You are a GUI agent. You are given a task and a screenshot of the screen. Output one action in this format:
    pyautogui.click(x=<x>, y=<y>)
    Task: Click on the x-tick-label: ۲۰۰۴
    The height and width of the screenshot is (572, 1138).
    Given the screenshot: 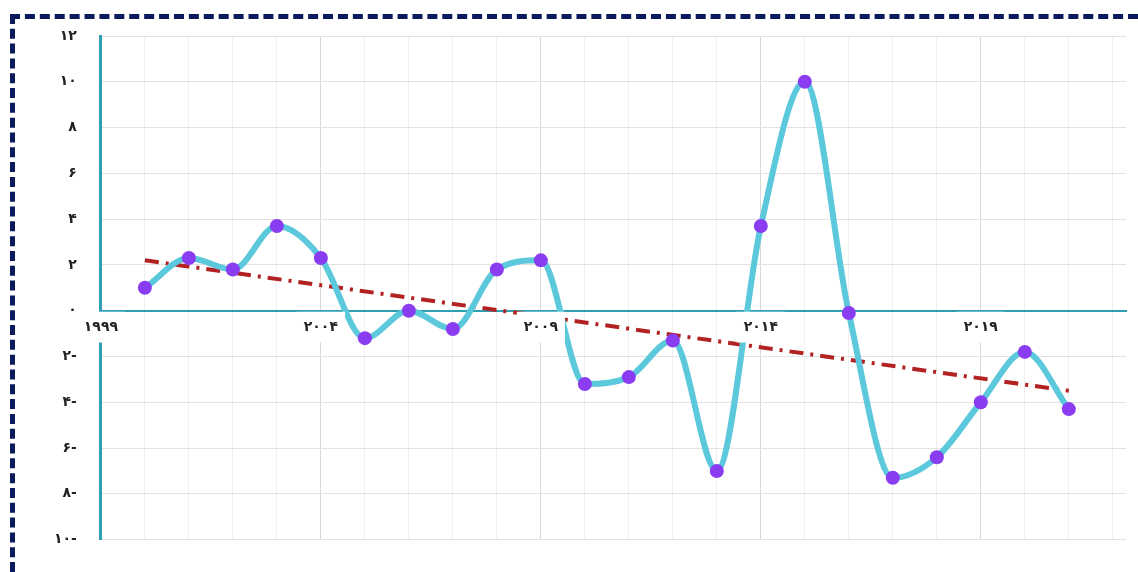 What is the action you would take?
    pyautogui.click(x=321, y=325)
    